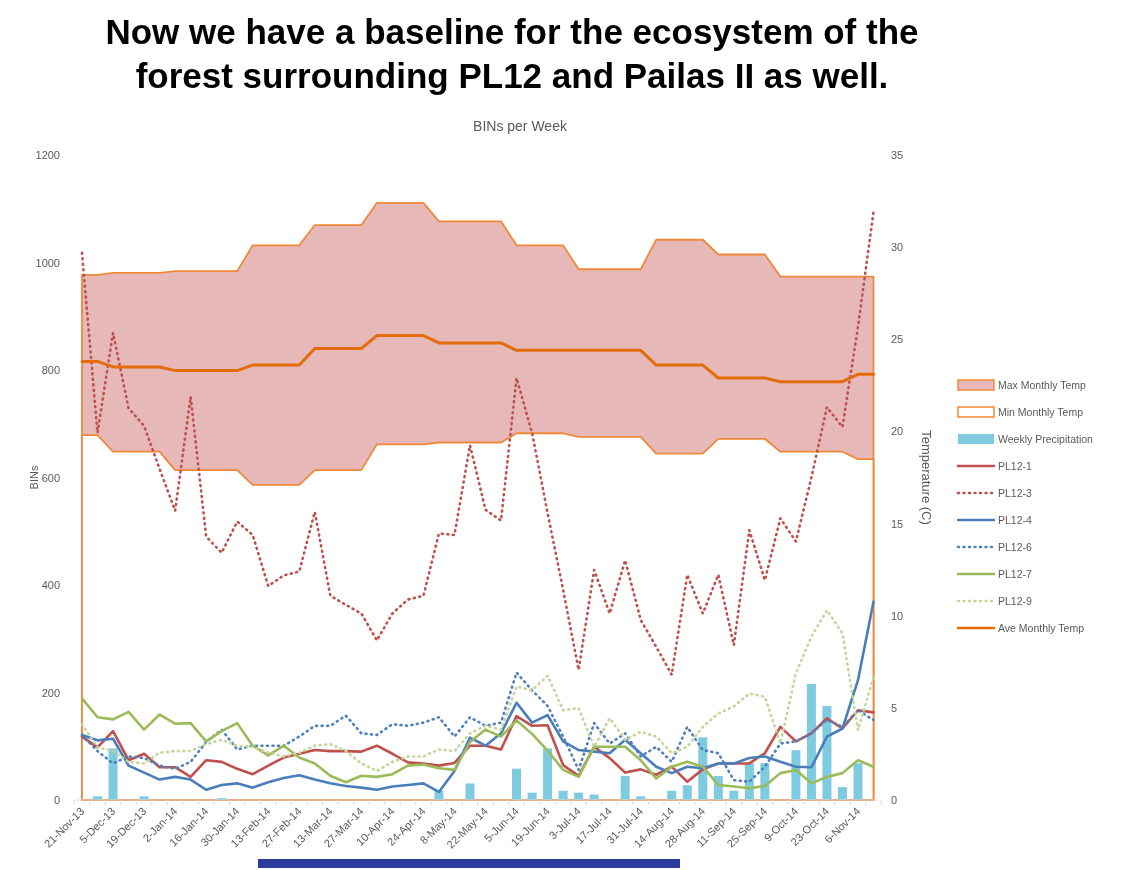  Describe the element at coordinates (1041, 628) in the screenshot. I see `legend-label: Ave Monthly Temp` at that location.